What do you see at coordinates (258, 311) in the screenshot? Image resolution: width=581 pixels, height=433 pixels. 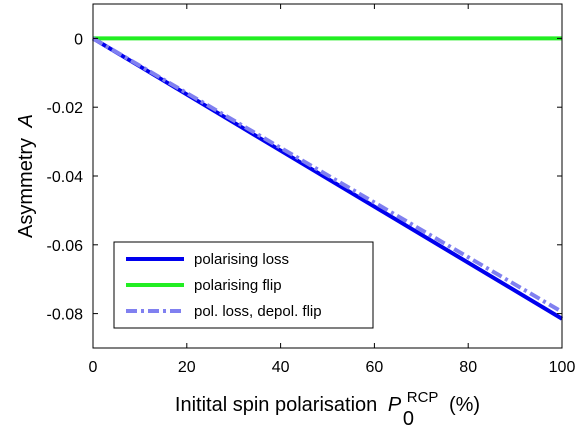 I see `legend-label: pol. loss, depol. flip` at bounding box center [258, 311].